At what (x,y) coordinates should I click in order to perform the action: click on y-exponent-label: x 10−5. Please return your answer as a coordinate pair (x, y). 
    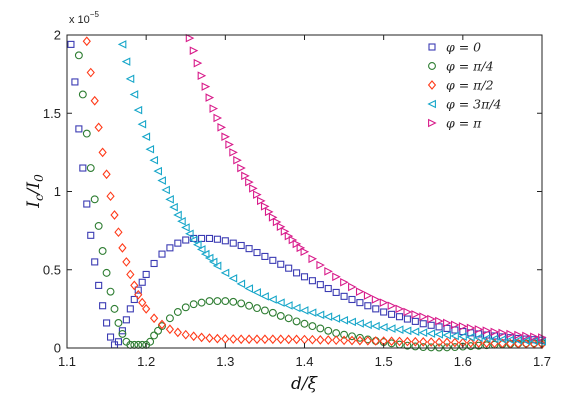
    Looking at the image, I should click on (84, 18).